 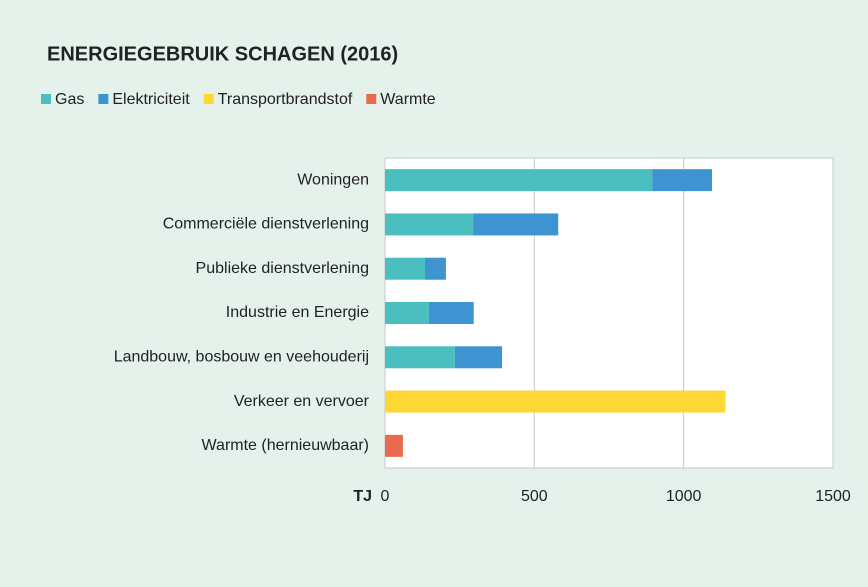 What do you see at coordinates (385, 496) in the screenshot?
I see `x-tick-label: 0` at bounding box center [385, 496].